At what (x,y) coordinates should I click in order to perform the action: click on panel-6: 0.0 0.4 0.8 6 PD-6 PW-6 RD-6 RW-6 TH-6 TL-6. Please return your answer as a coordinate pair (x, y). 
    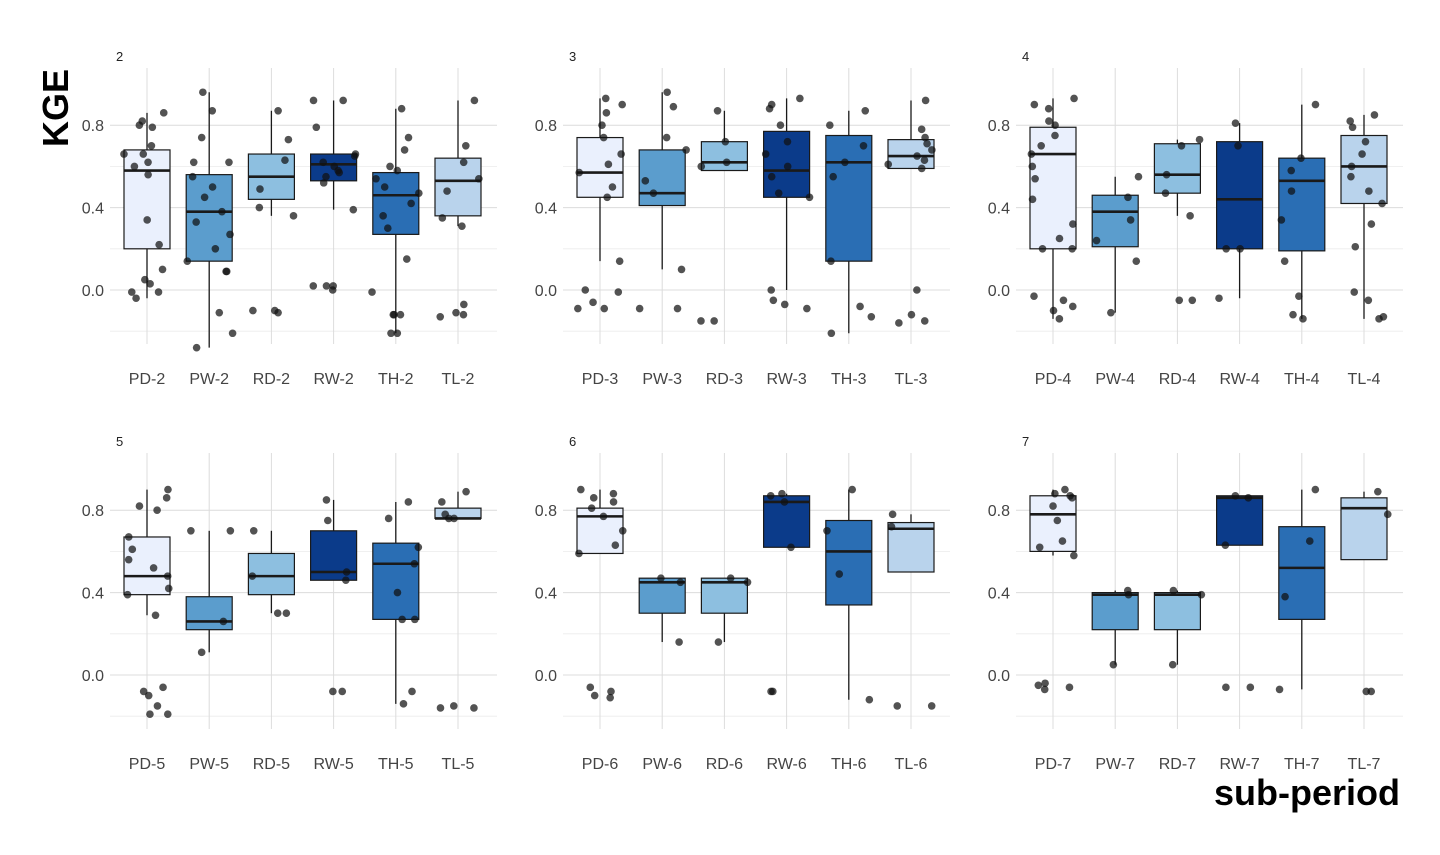
    Looking at the image, I should click on (742, 603).